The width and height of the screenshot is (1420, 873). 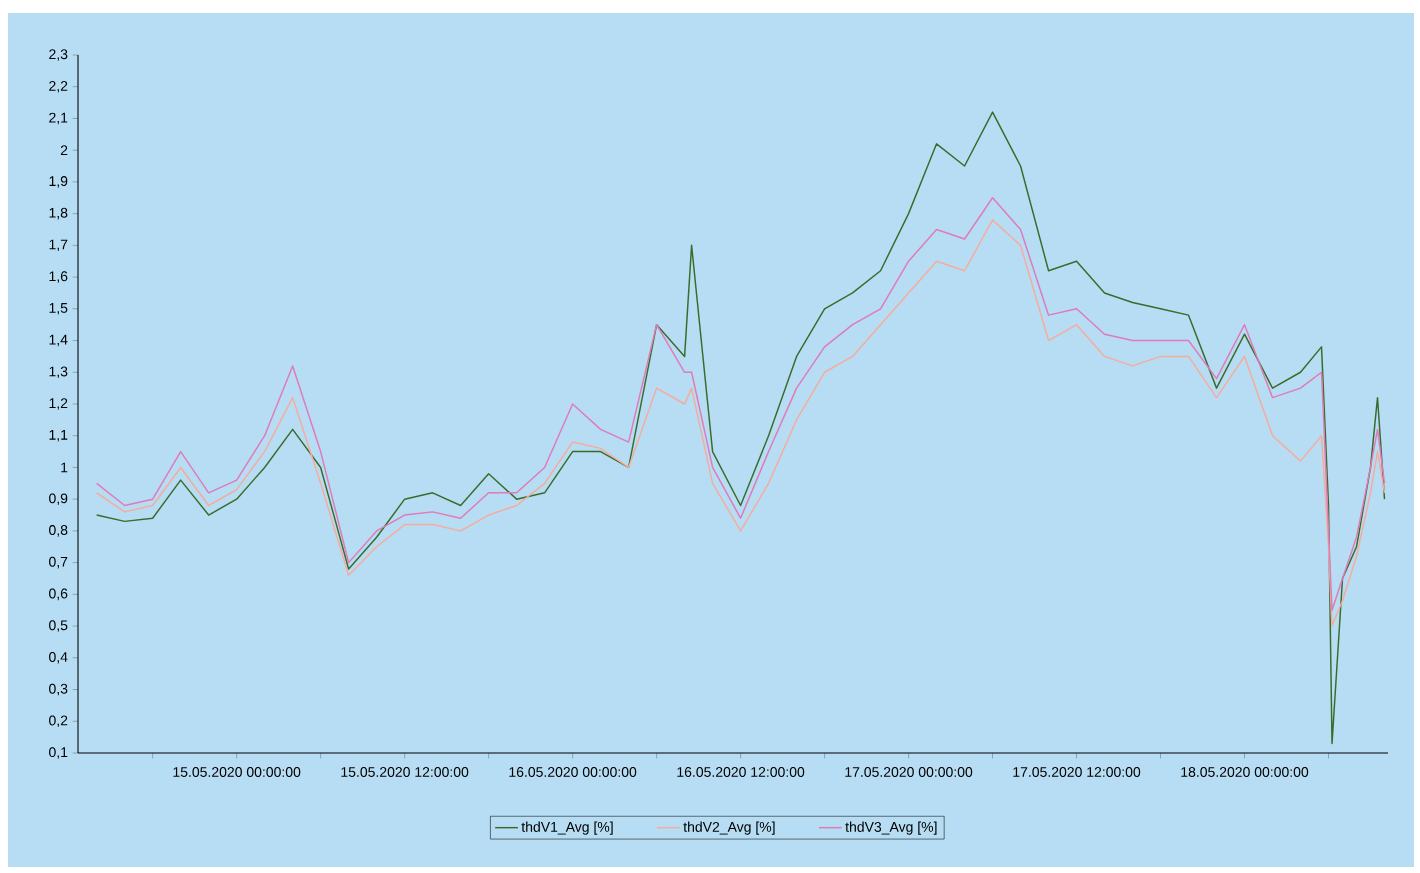 What do you see at coordinates (58, 531) in the screenshot?
I see `y-tick-label: 0,8` at bounding box center [58, 531].